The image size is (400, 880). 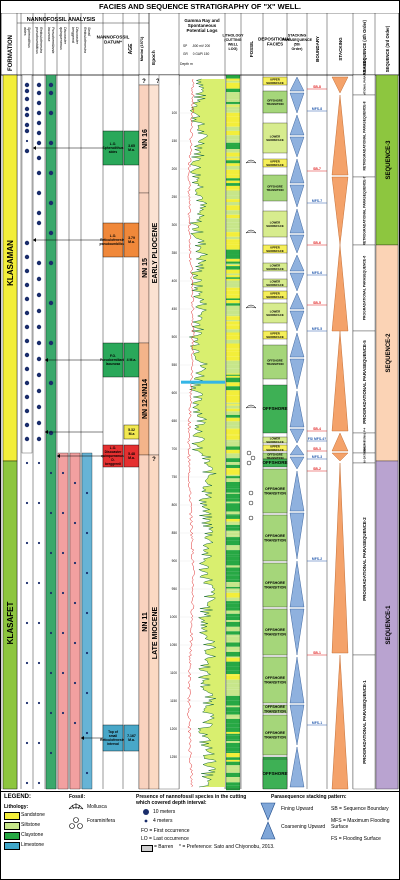 I want to click on stacking-legend-icons, so click(x=268, y=821).